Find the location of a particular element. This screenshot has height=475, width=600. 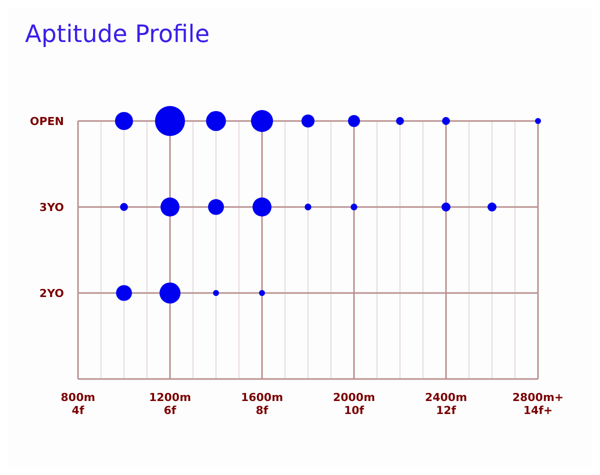

x2-tick-label: 4f is located at coordinates (78, 410).